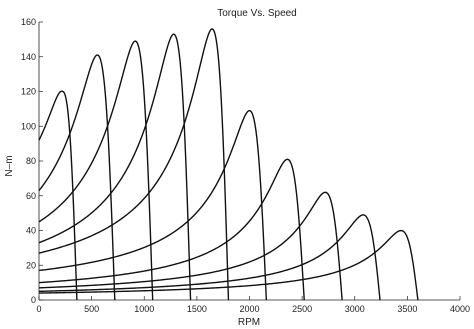  I want to click on y-tick-label: 140, so click(28, 57).